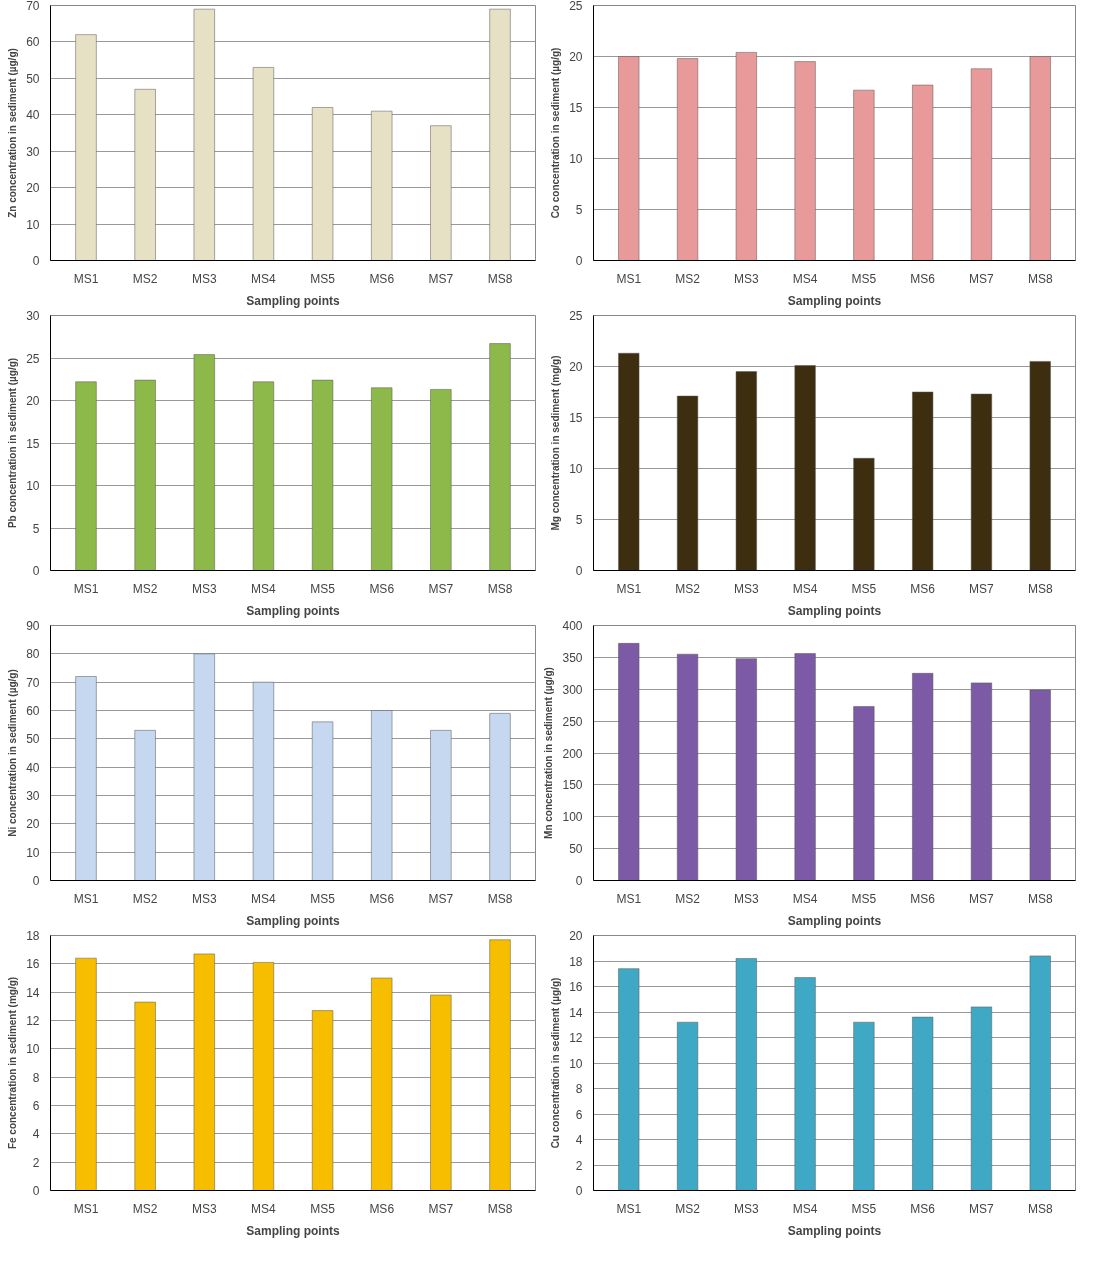  I want to click on y-tick-label: 4, so click(579, 1140).